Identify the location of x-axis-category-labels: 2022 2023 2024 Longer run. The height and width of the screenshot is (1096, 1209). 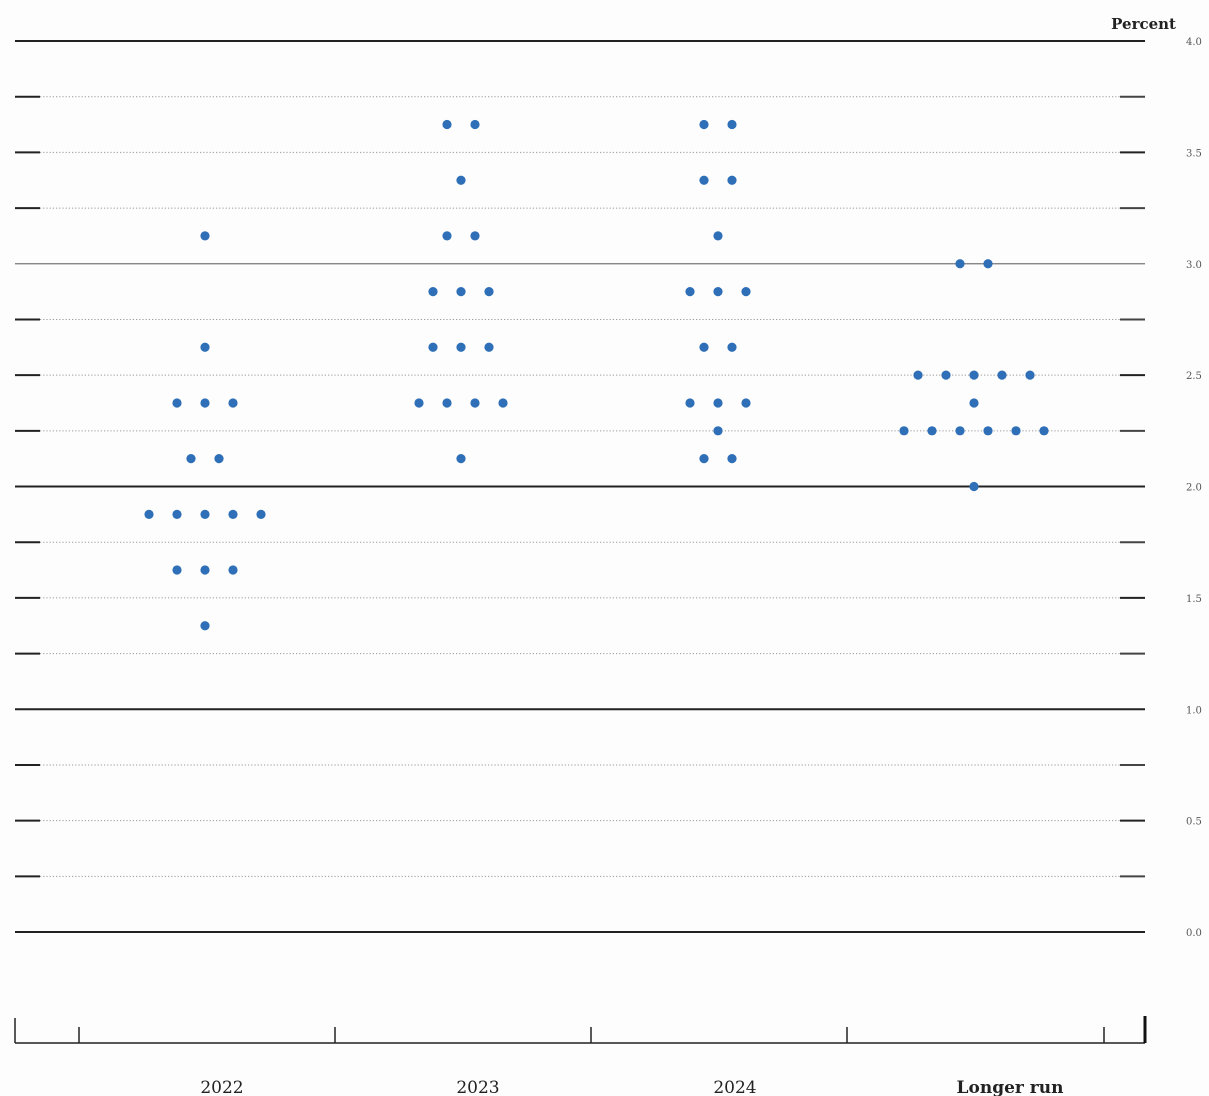
(631, 1087).